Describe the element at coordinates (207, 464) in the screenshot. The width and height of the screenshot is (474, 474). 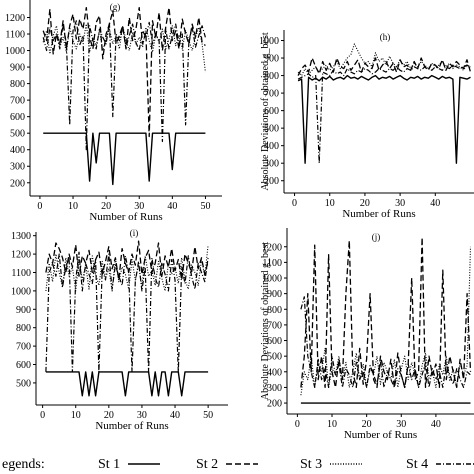
I see `legend-item-label: St 2` at that location.